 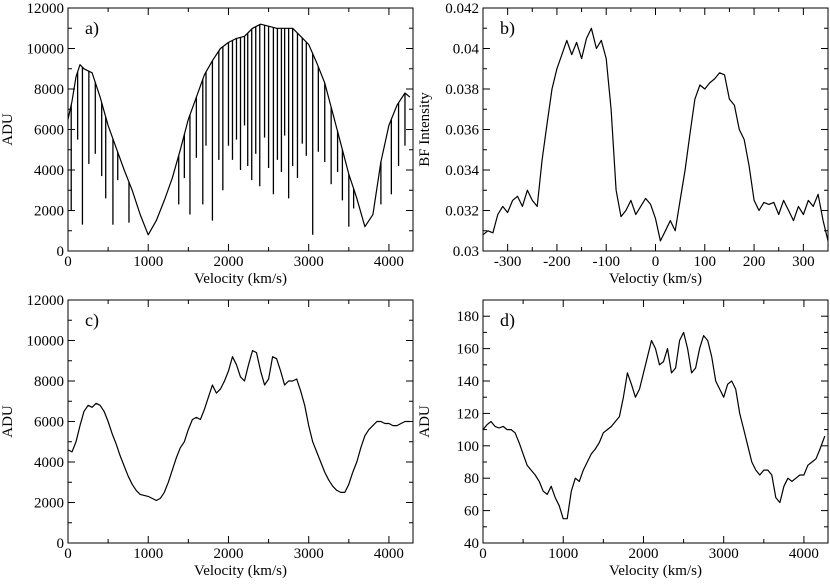 I want to click on y-tick-label: 80, so click(x=471, y=479).